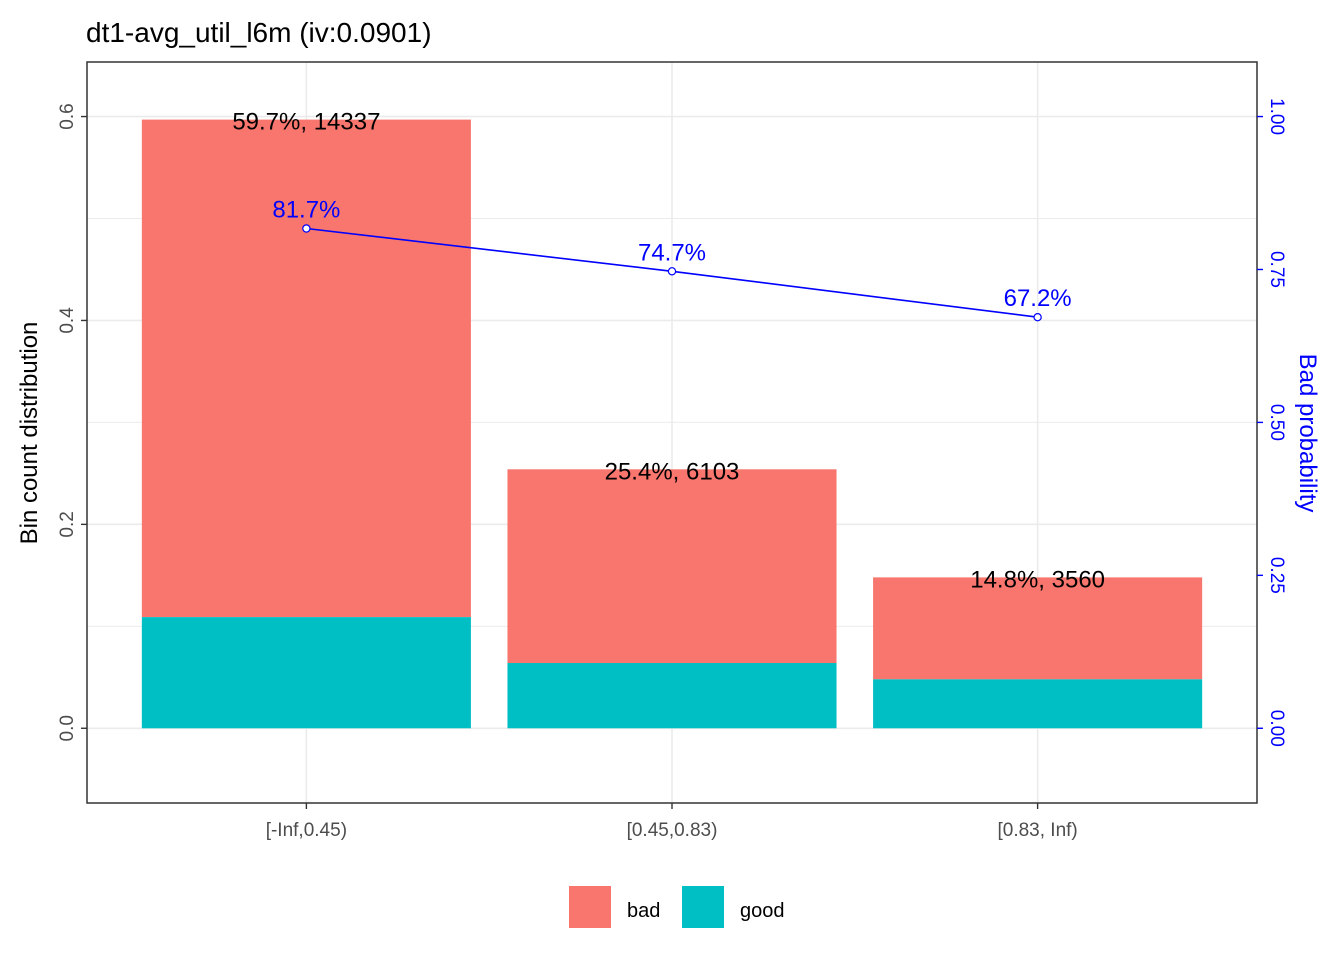  Describe the element at coordinates (703, 907) in the screenshot. I see `legend-key-good` at that location.